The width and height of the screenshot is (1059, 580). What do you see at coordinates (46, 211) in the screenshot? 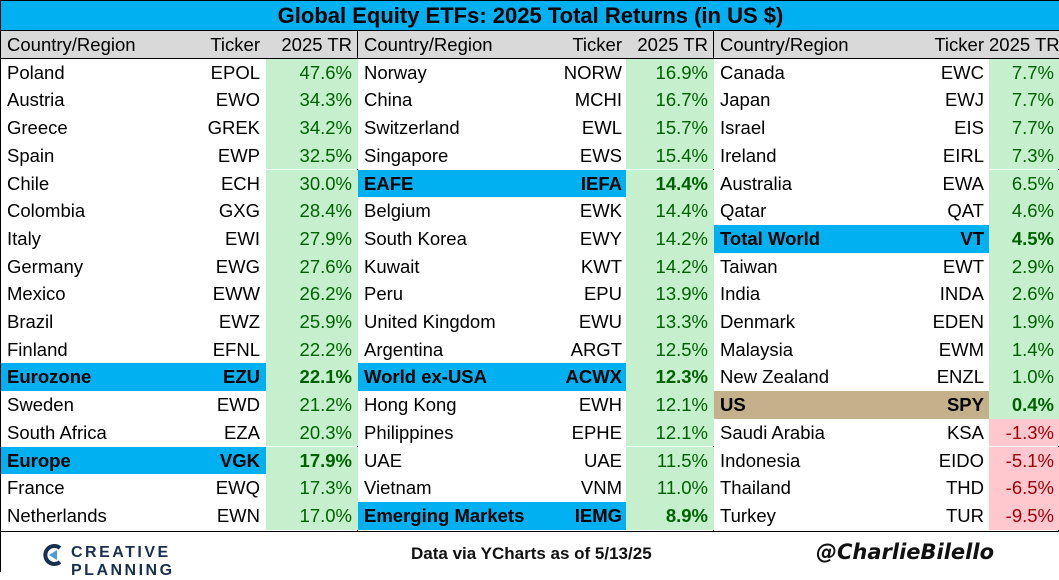
I see `country-name: Colombia` at bounding box center [46, 211].